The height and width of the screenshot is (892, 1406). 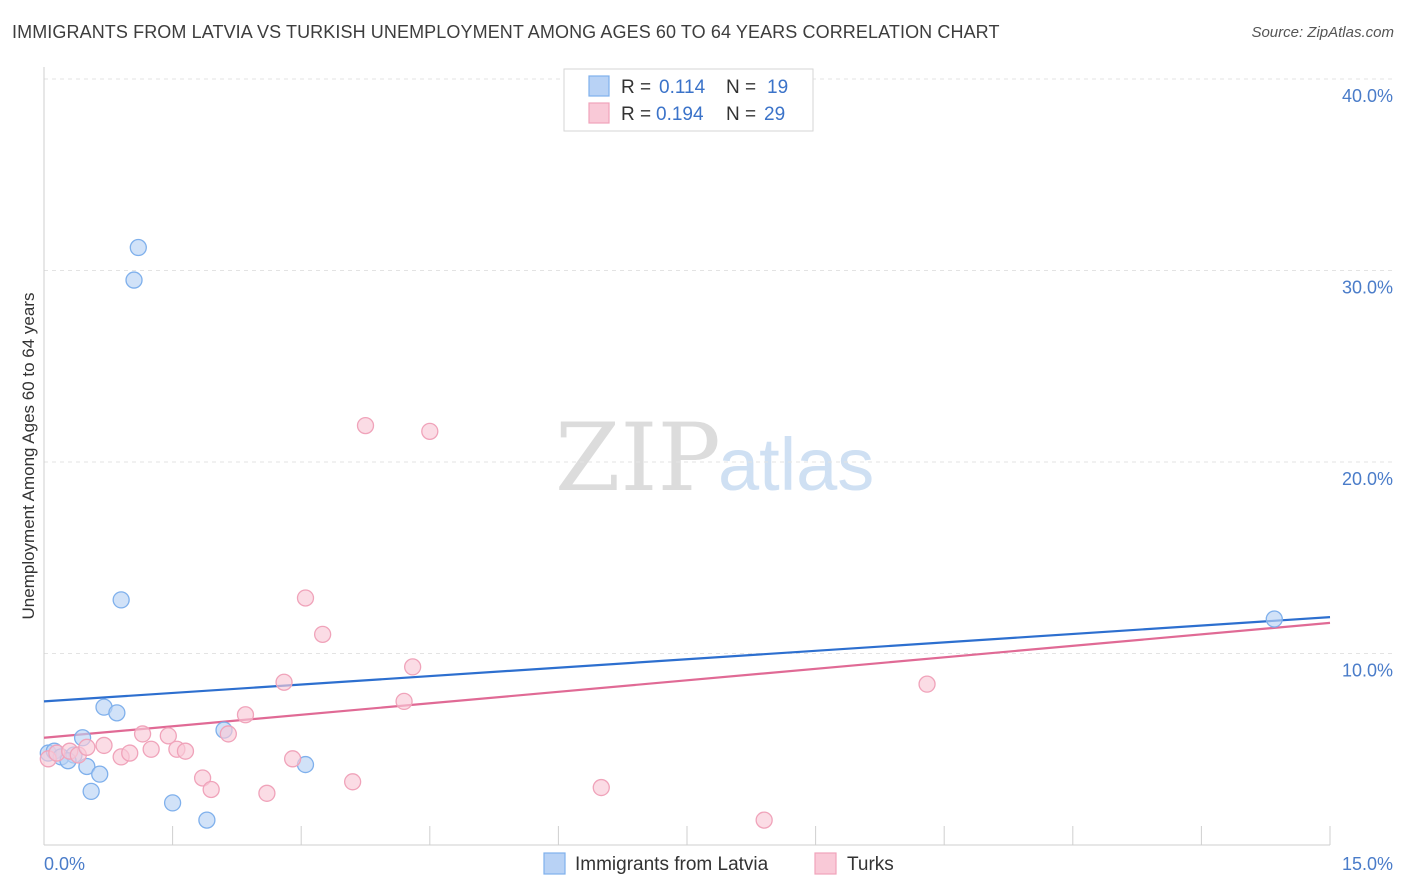 What do you see at coordinates (741, 114) in the screenshot?
I see `legend-n-label-turks: N =` at bounding box center [741, 114].